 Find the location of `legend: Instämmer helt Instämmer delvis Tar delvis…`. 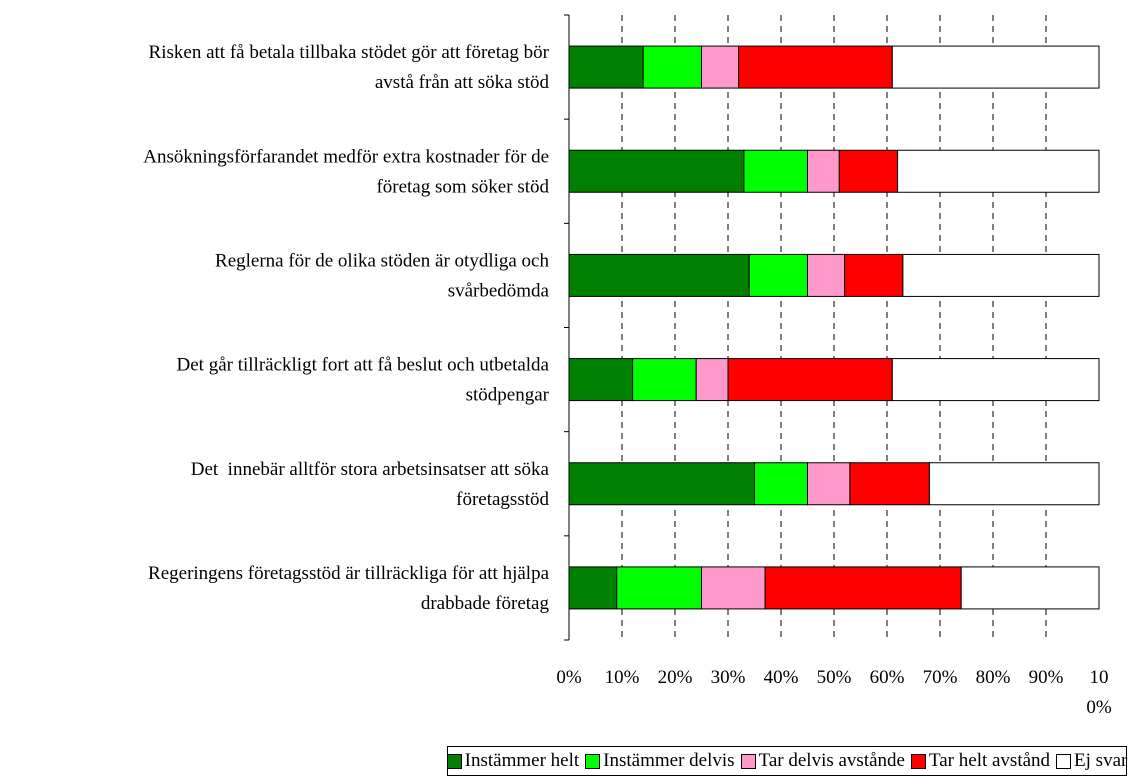

legend: Instämmer helt Instämmer delvis Tar delvis… is located at coordinates (786, 761).